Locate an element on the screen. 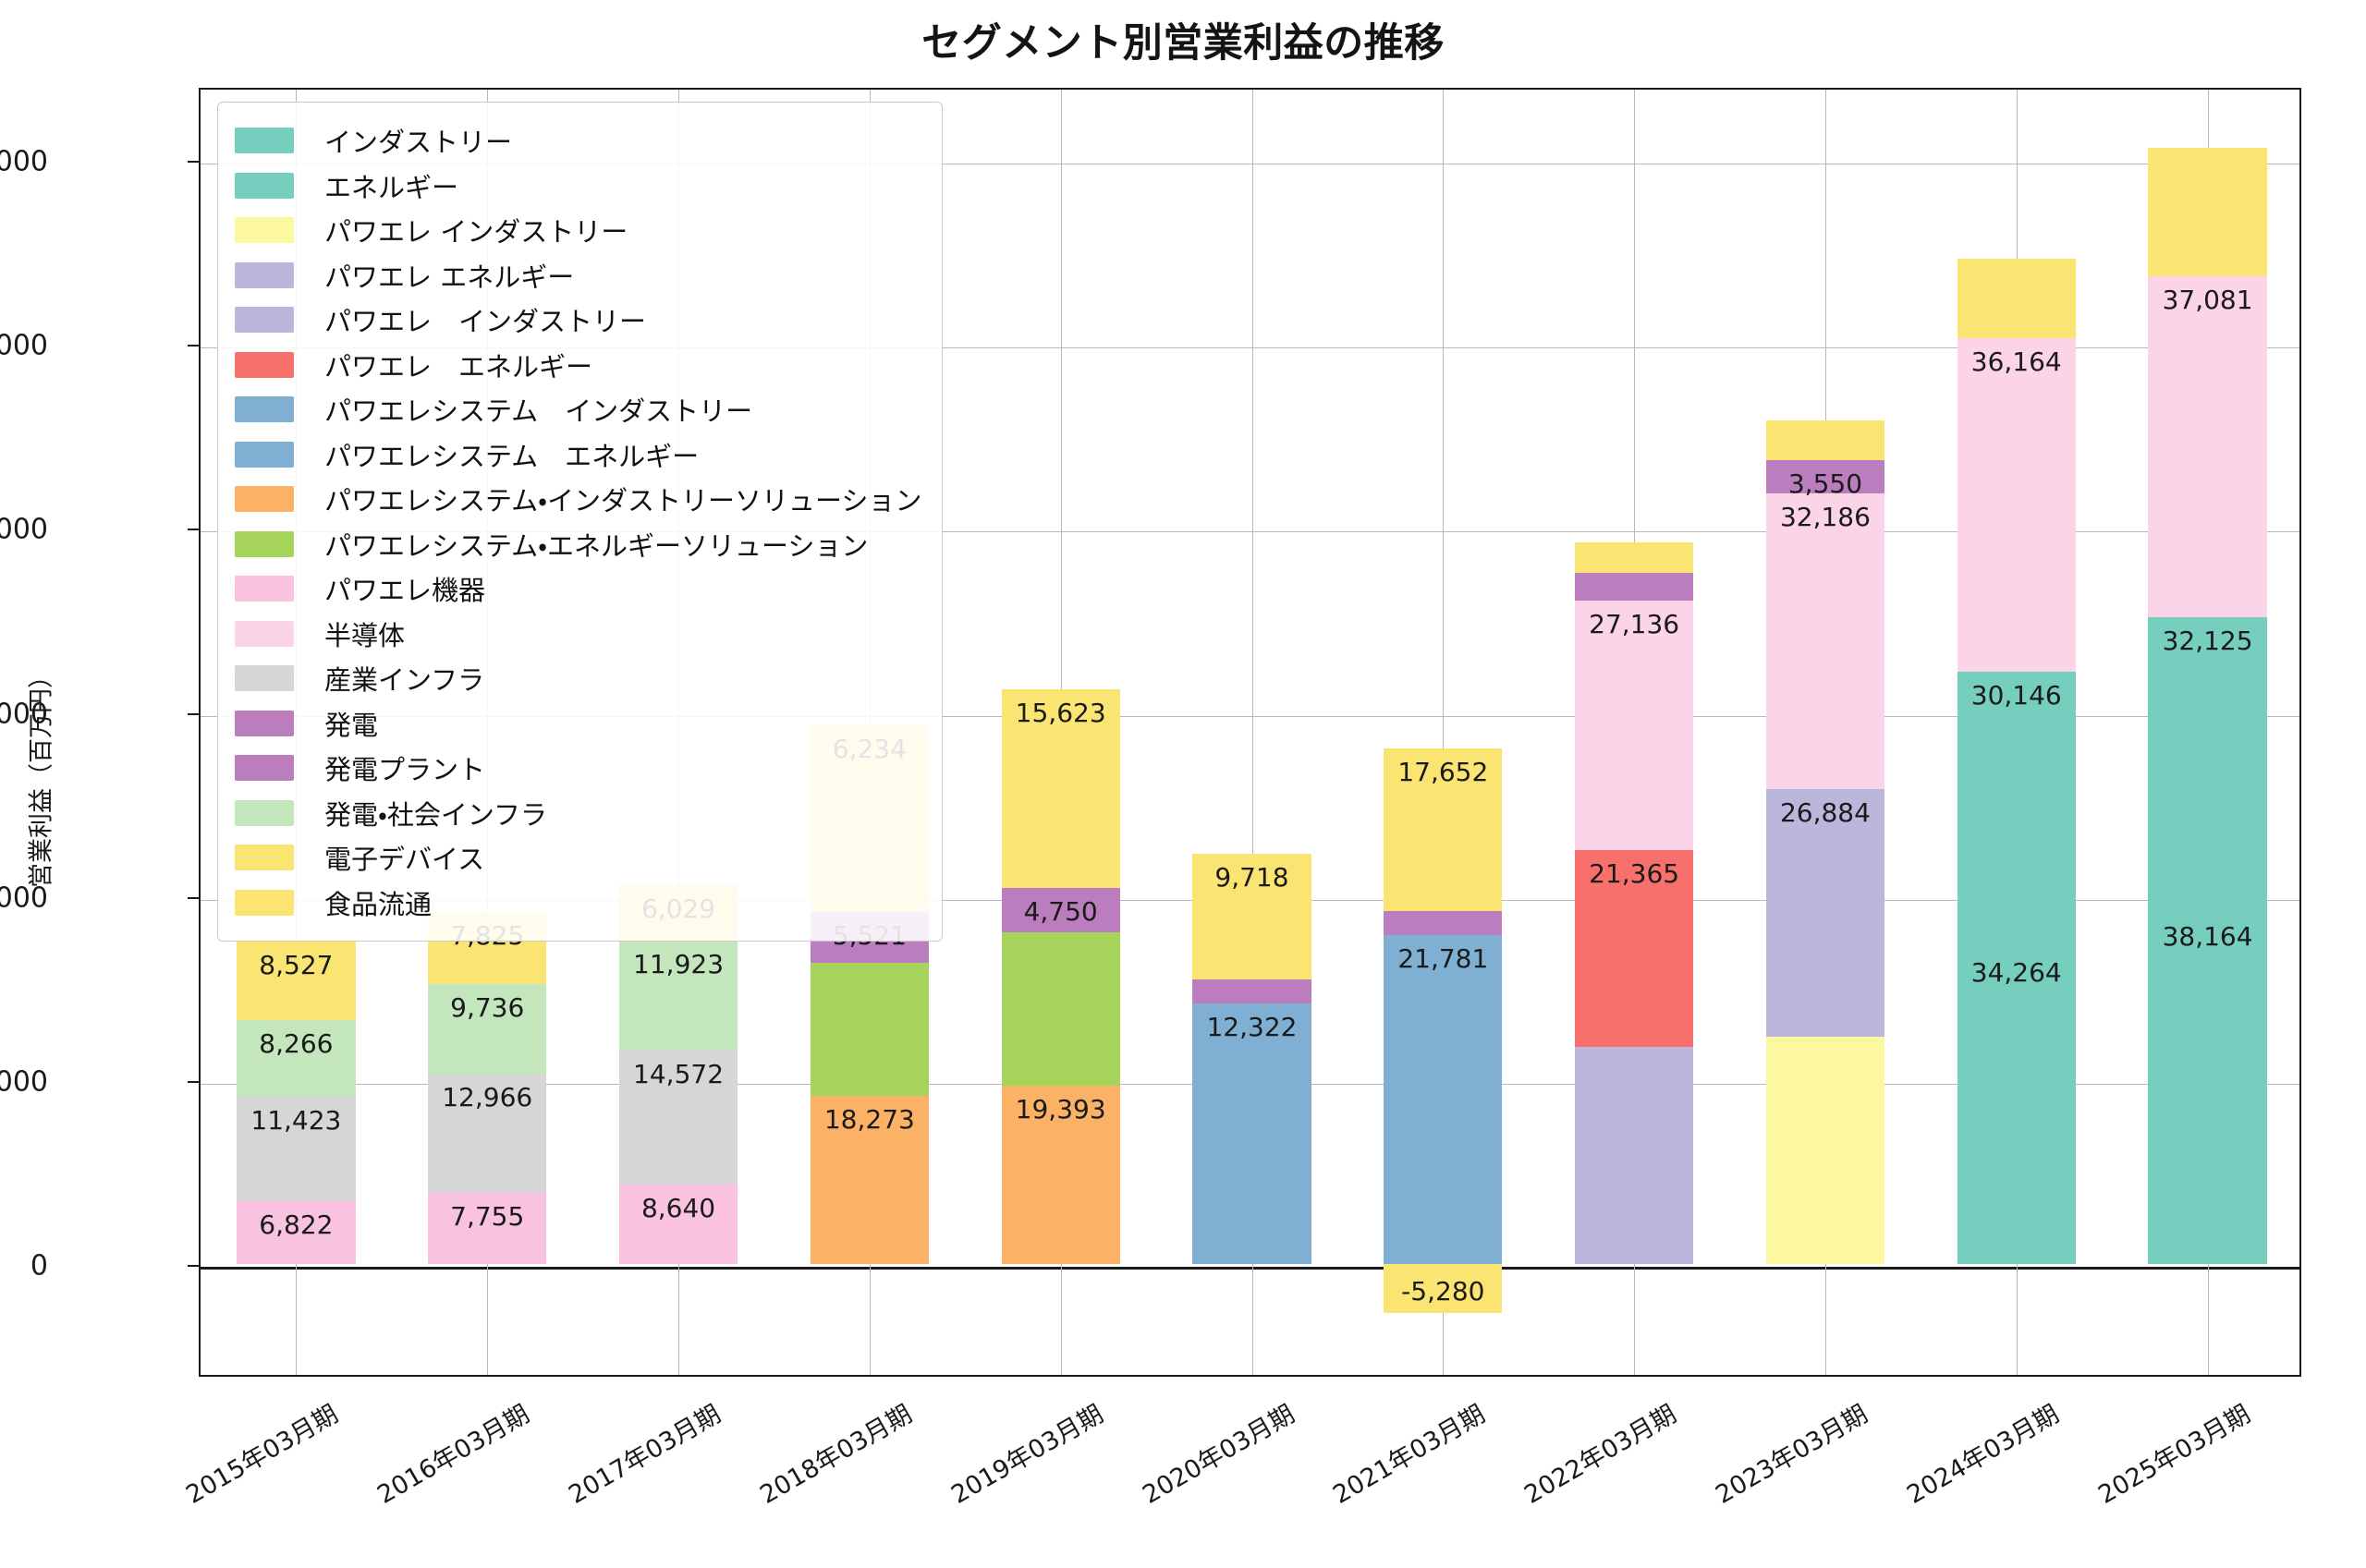  legend-item: エネルギー is located at coordinates (578, 186).